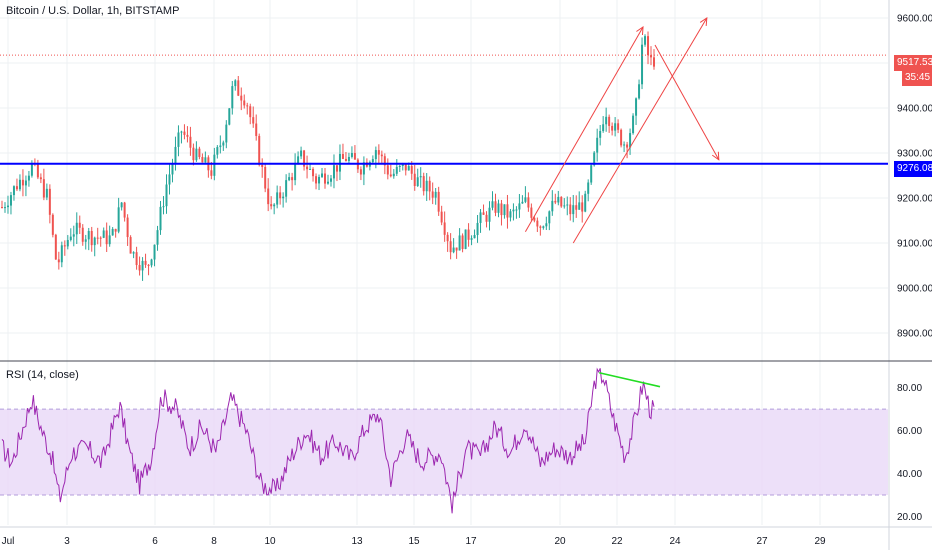 This screenshot has height=550, width=932. I want to click on x-tick-label: 17, so click(471, 541).